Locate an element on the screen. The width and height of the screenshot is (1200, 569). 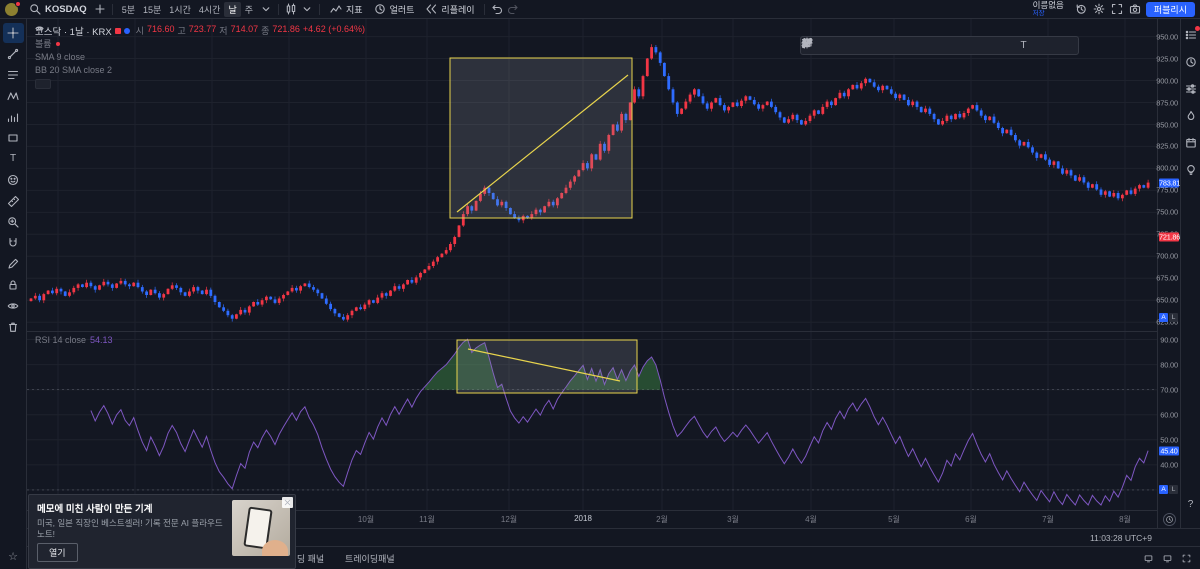
timeframe-4시간: 4시간 is located at coordinates (209, 9).